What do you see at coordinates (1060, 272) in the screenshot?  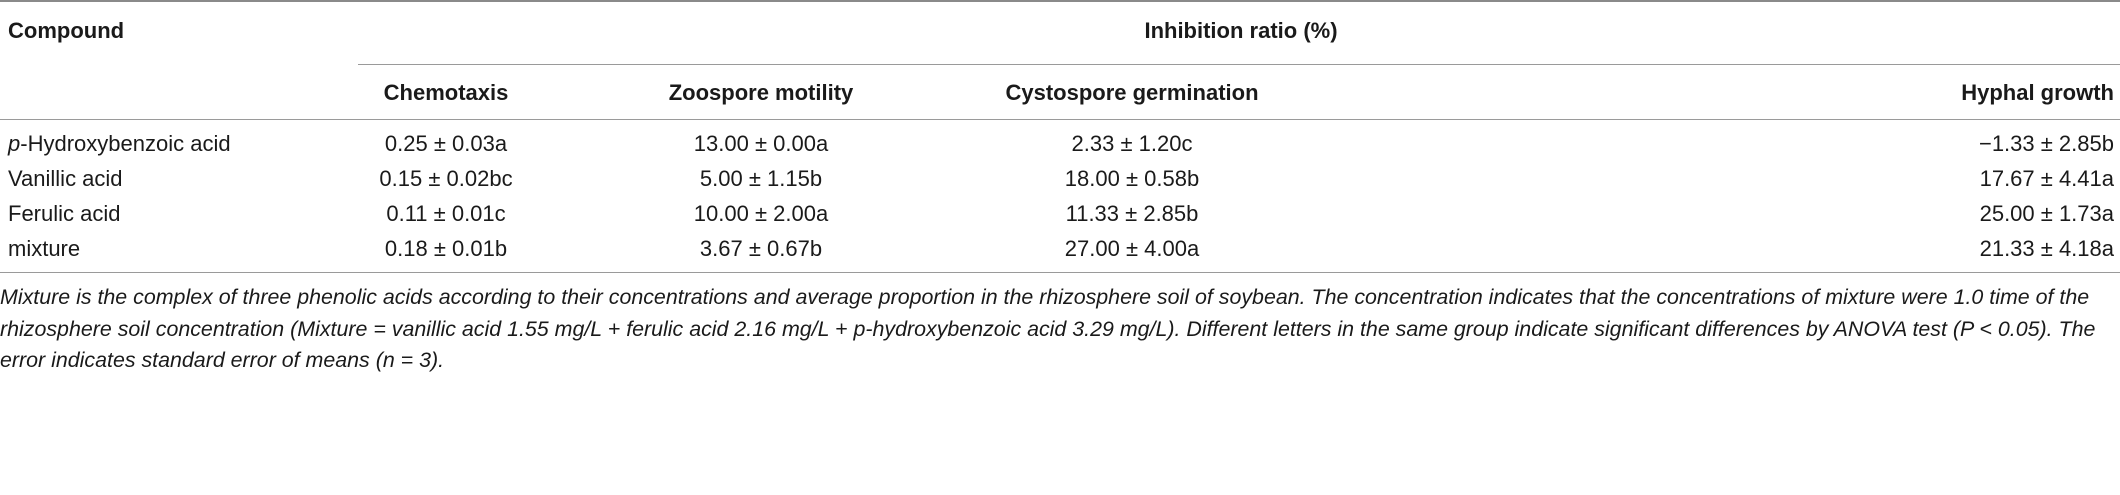 I see `table-bottom-rule` at bounding box center [1060, 272].